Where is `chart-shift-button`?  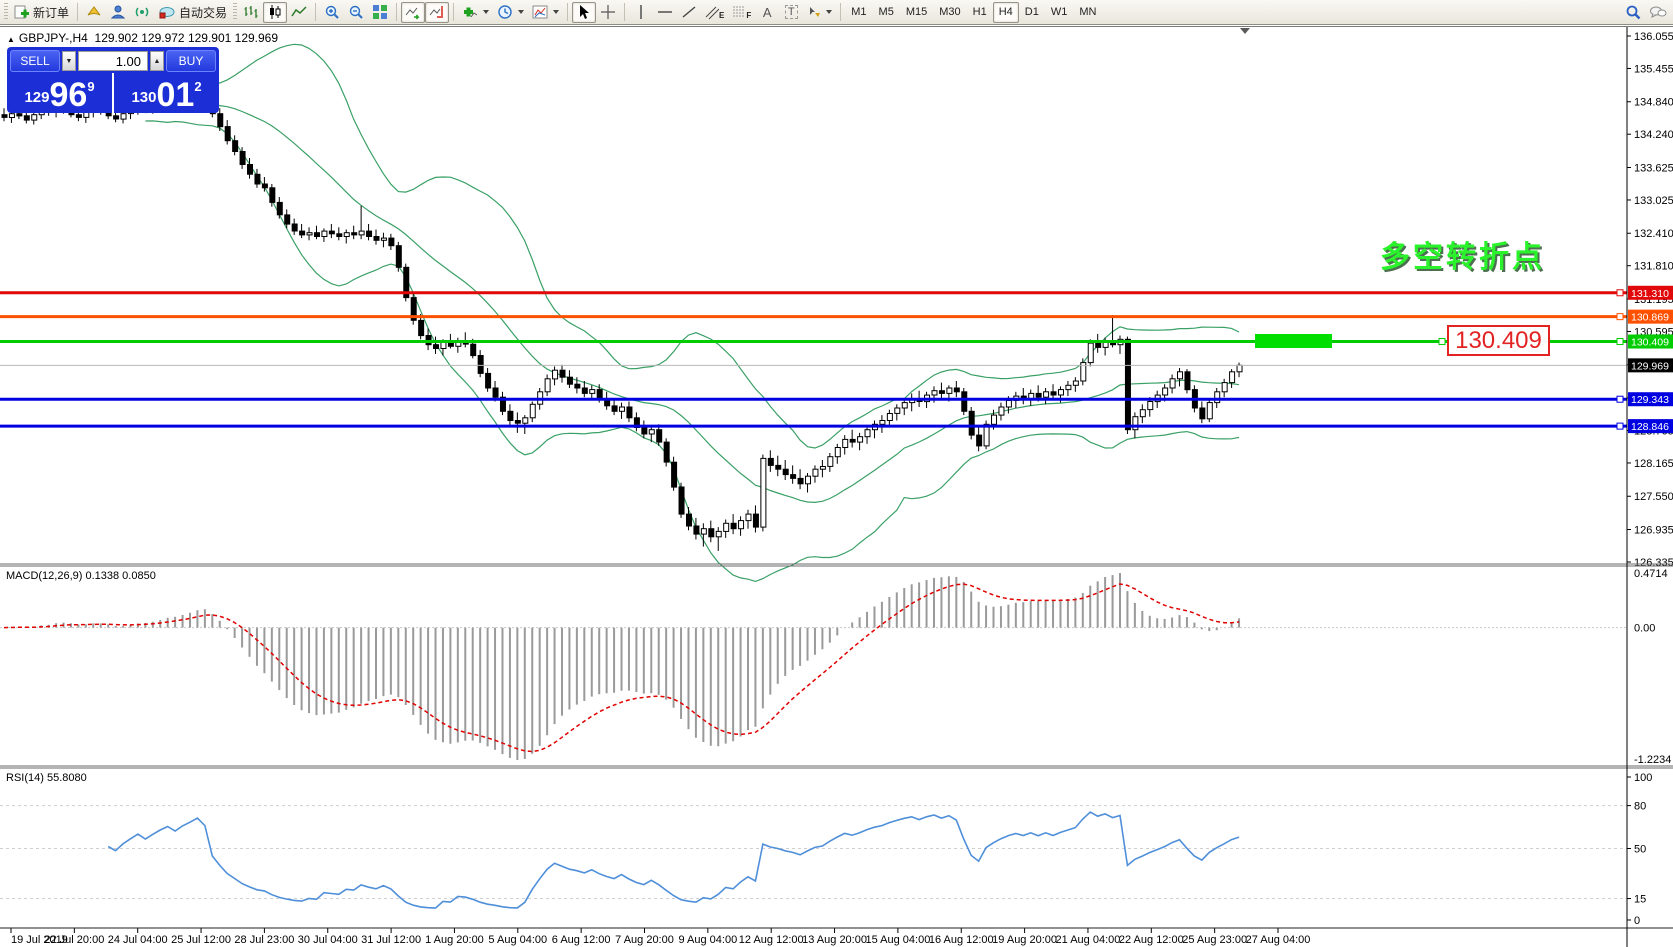 chart-shift-button is located at coordinates (437, 12).